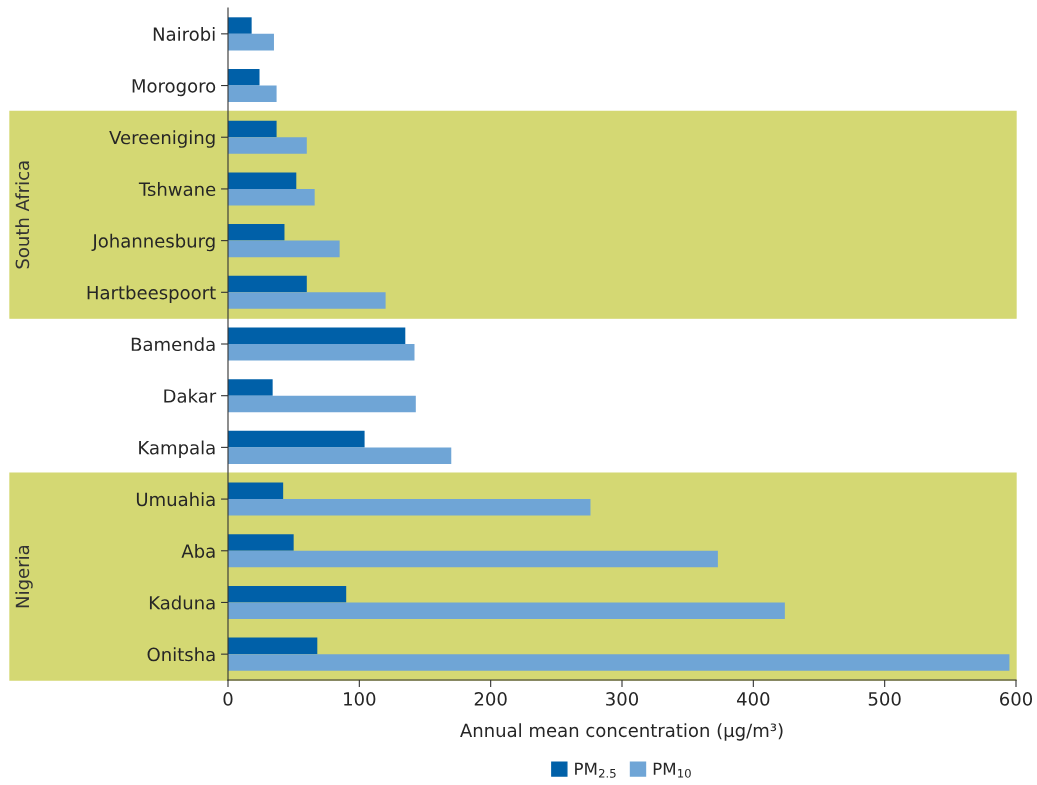 The image size is (1037, 785). I want to click on x-tick-label: 600, so click(1016, 699).